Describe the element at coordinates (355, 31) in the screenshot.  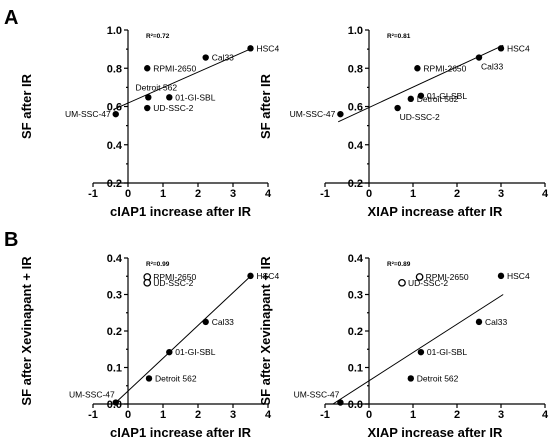
I see `y-tick-label: 1.0` at that location.